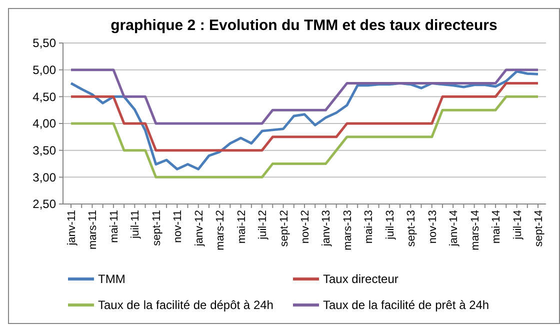 The image size is (560, 332). Describe the element at coordinates (263, 225) in the screenshot. I see `x-tick-label: juil-12` at that location.